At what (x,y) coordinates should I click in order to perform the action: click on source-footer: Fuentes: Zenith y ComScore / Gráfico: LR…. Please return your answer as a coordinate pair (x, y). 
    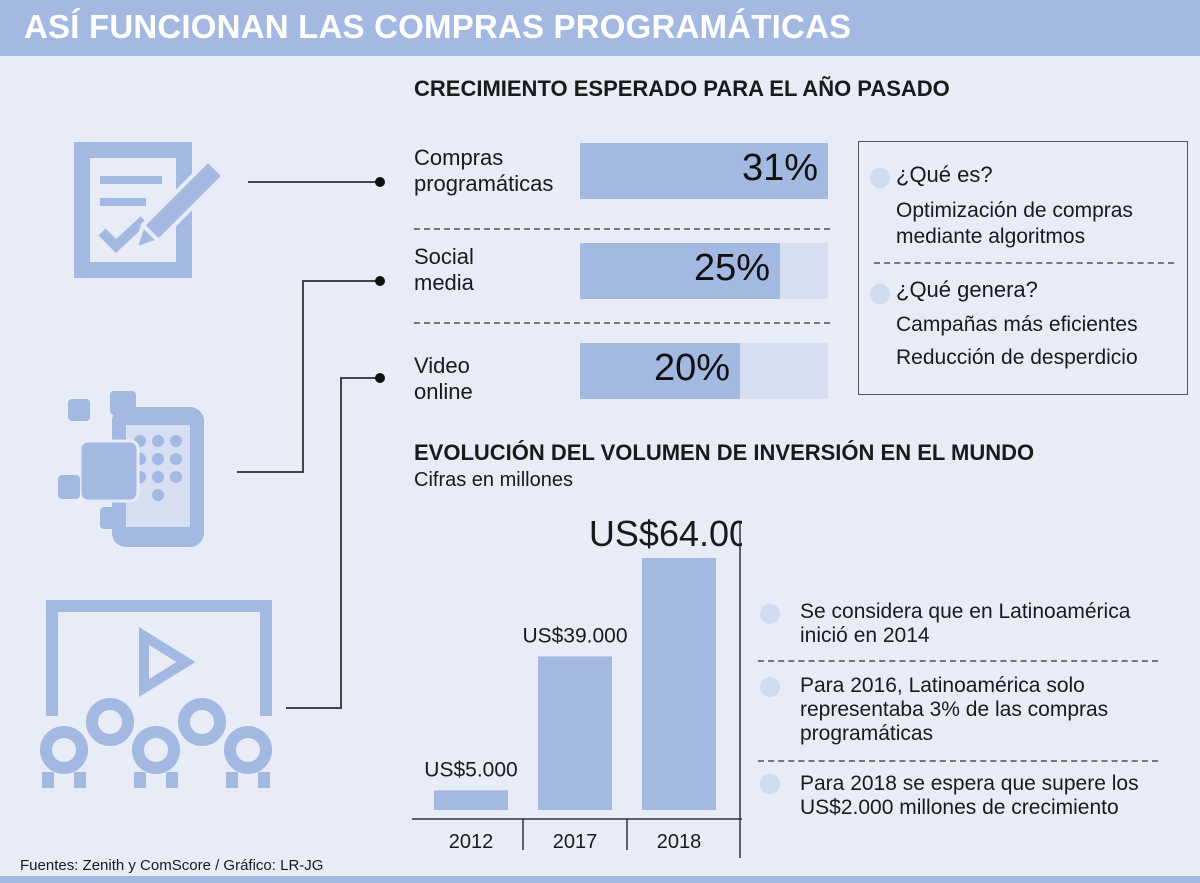
    Looking at the image, I should click on (172, 865).